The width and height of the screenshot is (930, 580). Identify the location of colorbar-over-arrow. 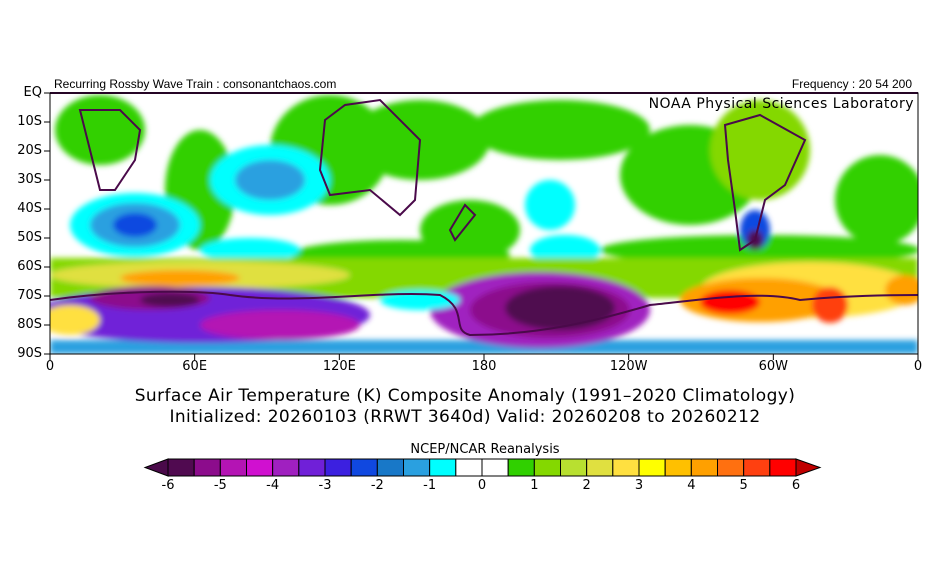
(808, 467).